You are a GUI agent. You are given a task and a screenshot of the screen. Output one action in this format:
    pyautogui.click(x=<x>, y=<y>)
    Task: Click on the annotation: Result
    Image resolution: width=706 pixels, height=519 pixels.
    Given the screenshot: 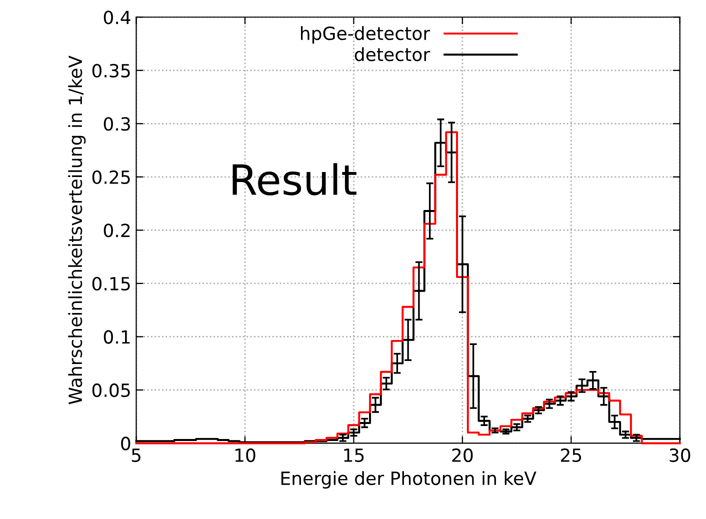 What is the action you would take?
    pyautogui.click(x=294, y=179)
    